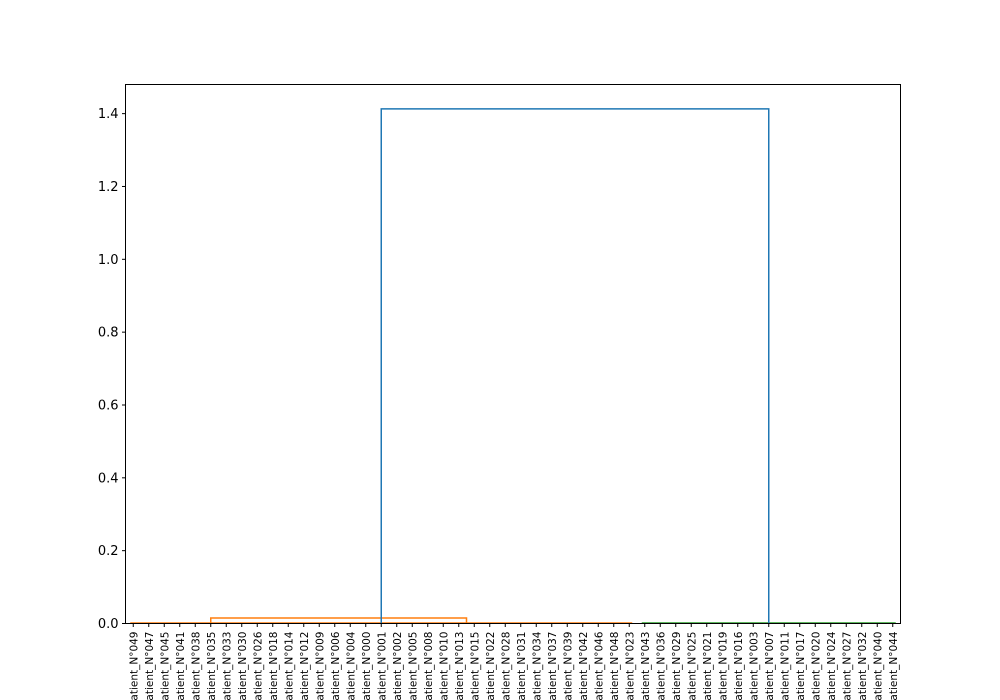  What do you see at coordinates (832, 665) in the screenshot?
I see `leaf-label-45: Patient_N°024` at bounding box center [832, 665].